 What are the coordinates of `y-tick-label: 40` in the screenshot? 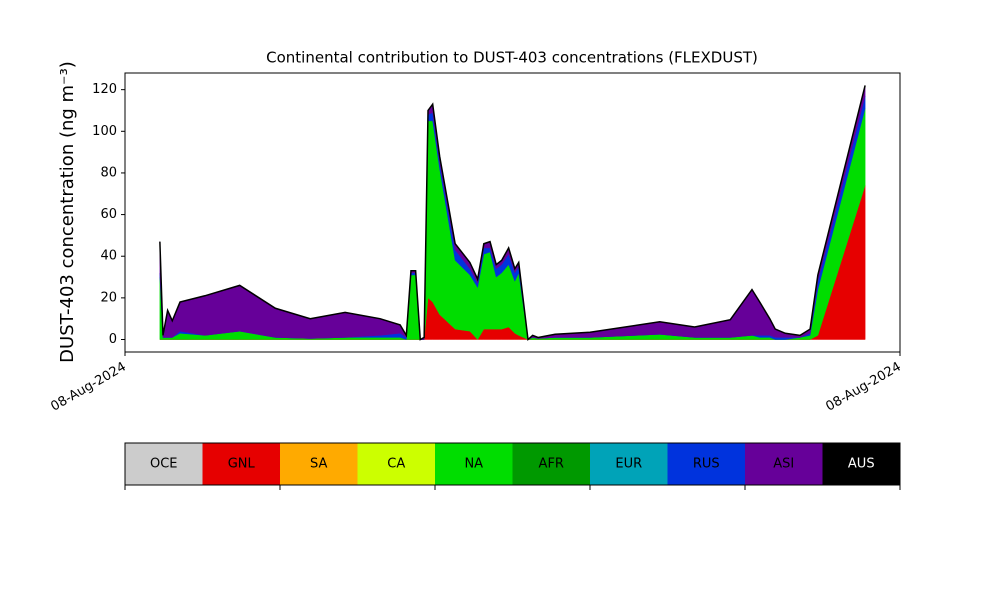 It's located at (108, 256).